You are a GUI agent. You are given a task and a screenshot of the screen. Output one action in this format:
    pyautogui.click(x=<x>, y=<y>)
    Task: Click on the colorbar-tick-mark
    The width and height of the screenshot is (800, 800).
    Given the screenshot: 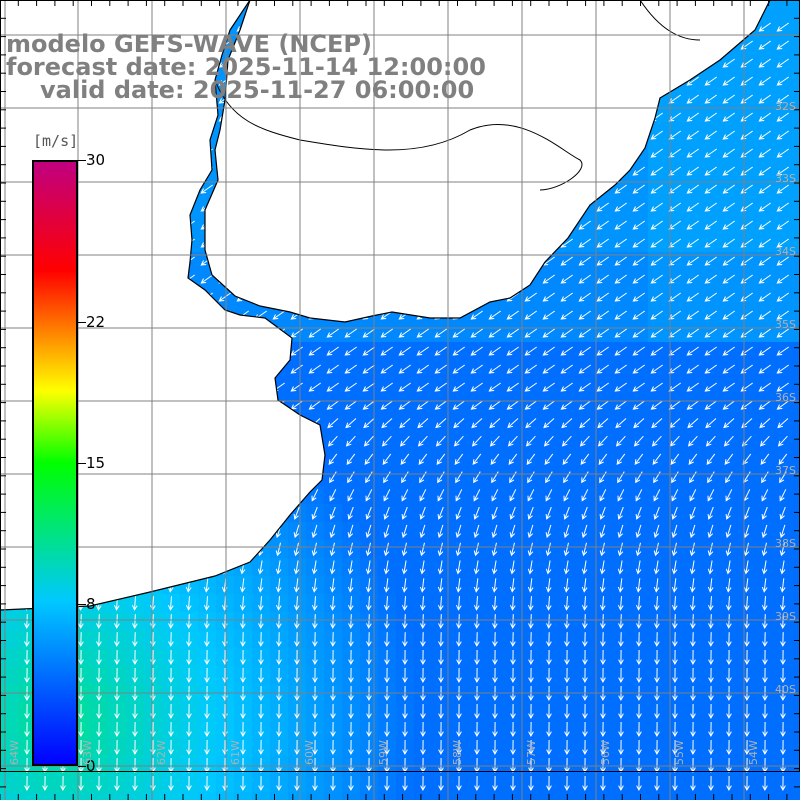 What is the action you would take?
    pyautogui.click(x=82, y=160)
    